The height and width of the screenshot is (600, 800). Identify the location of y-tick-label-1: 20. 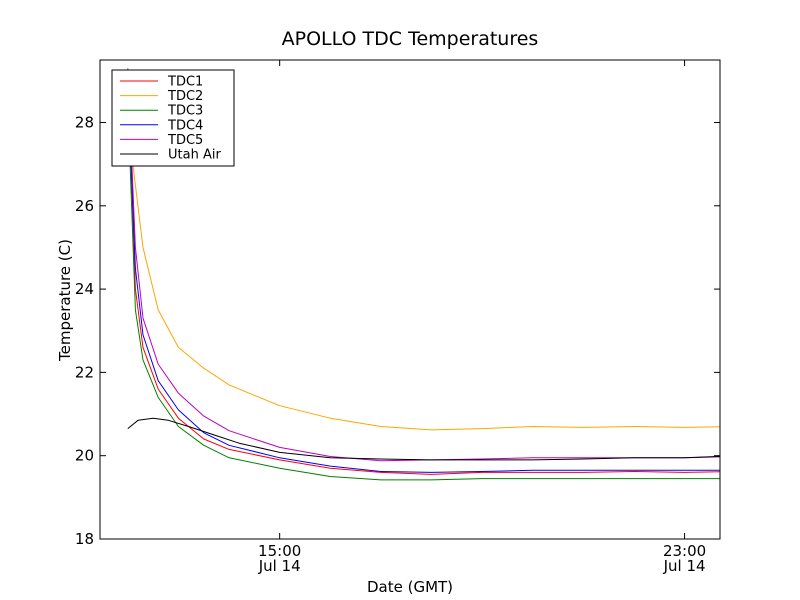
(84, 456).